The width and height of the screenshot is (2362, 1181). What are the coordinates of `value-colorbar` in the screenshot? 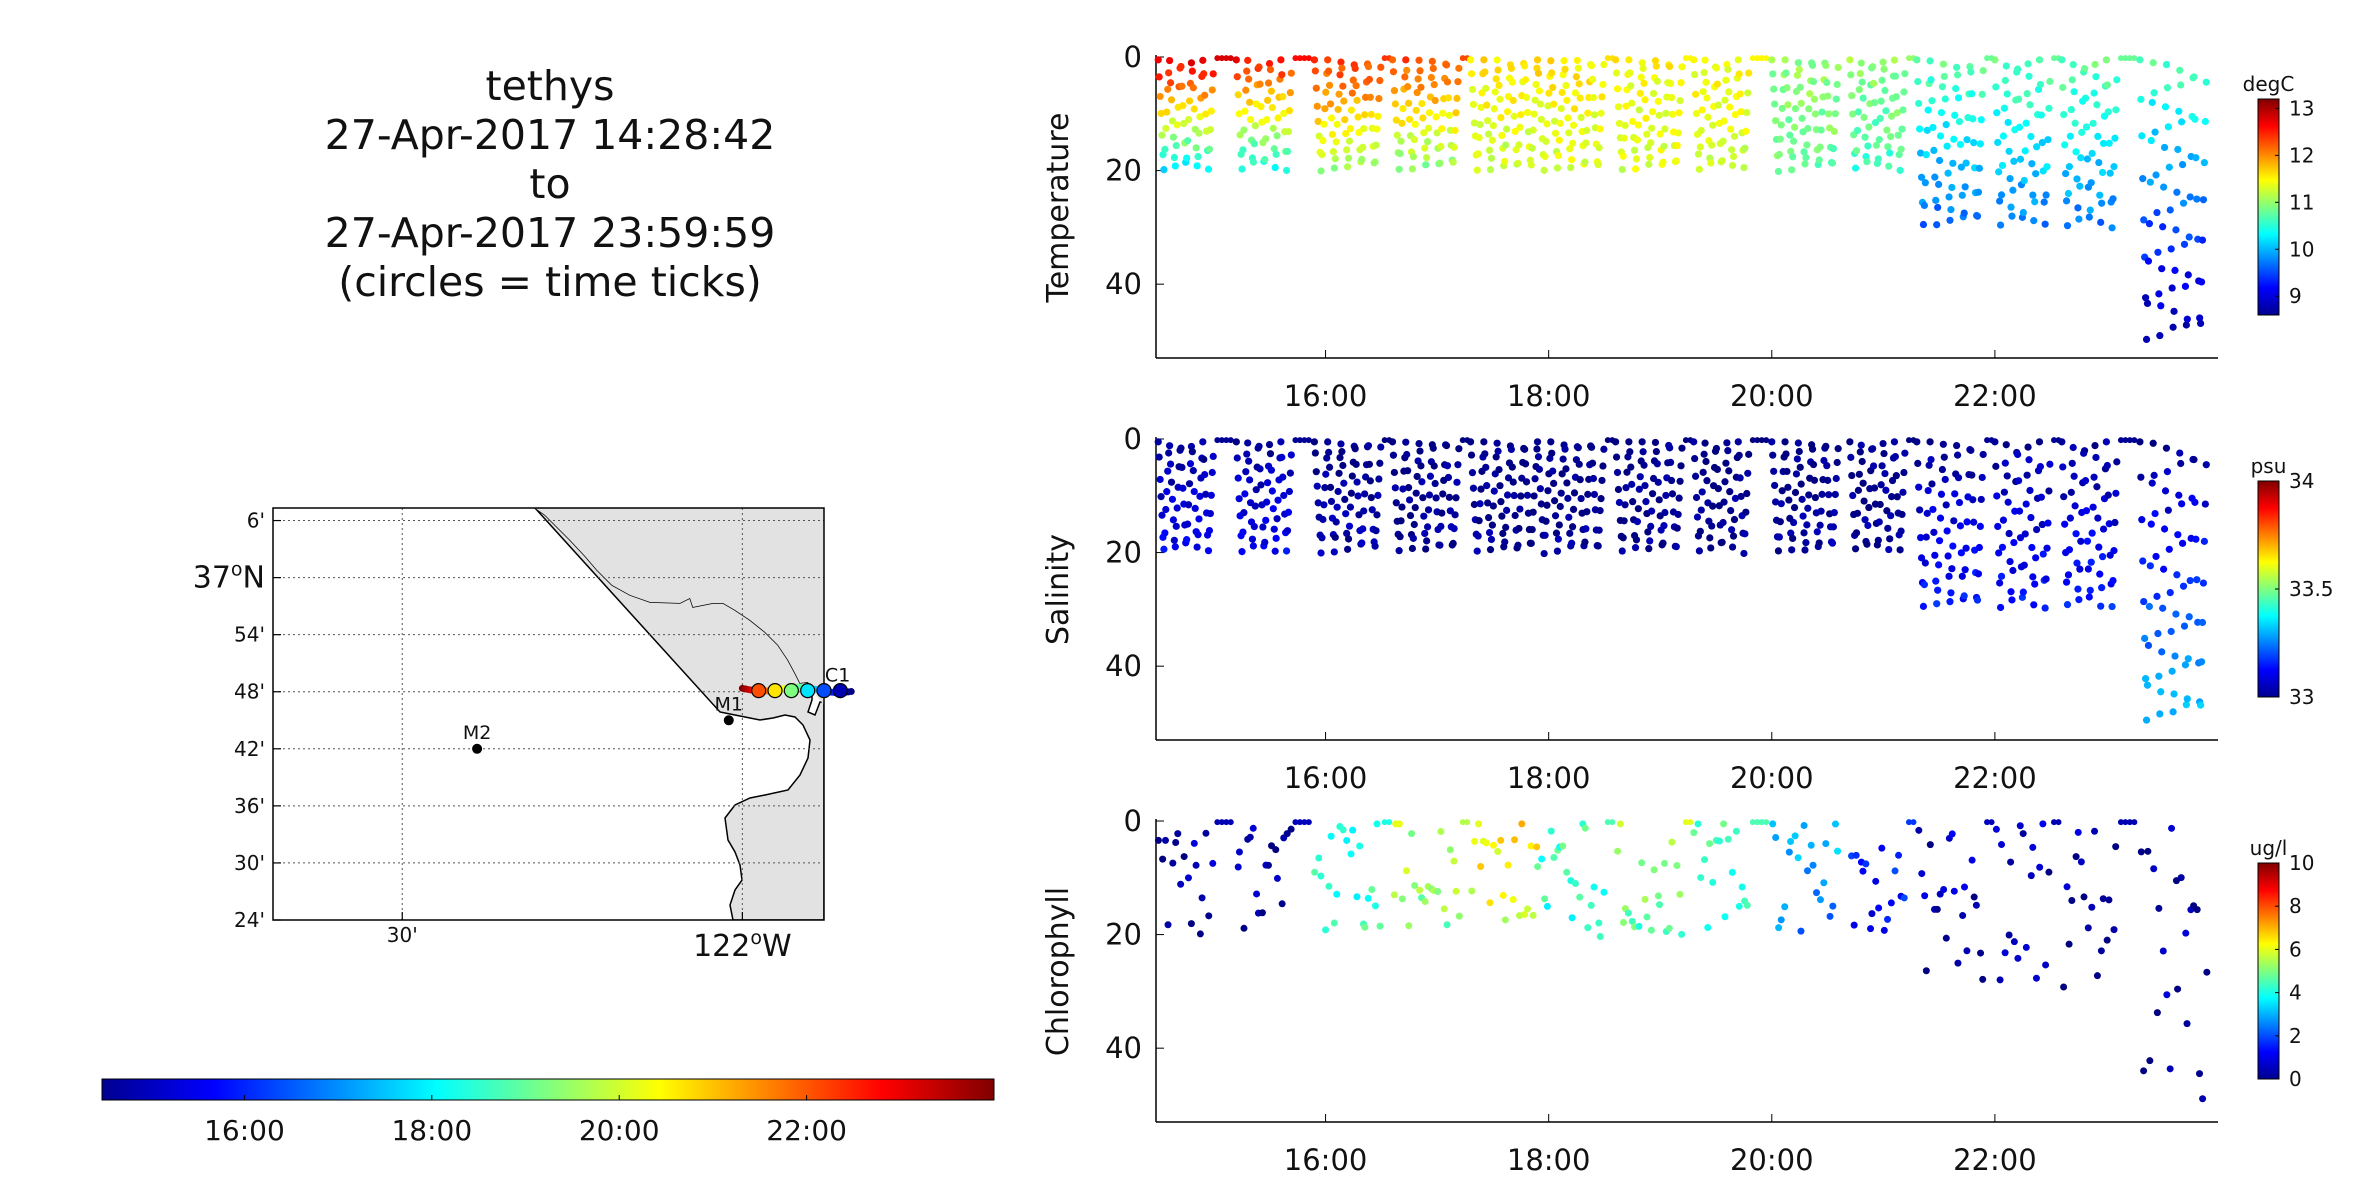 It's located at (2268, 207).